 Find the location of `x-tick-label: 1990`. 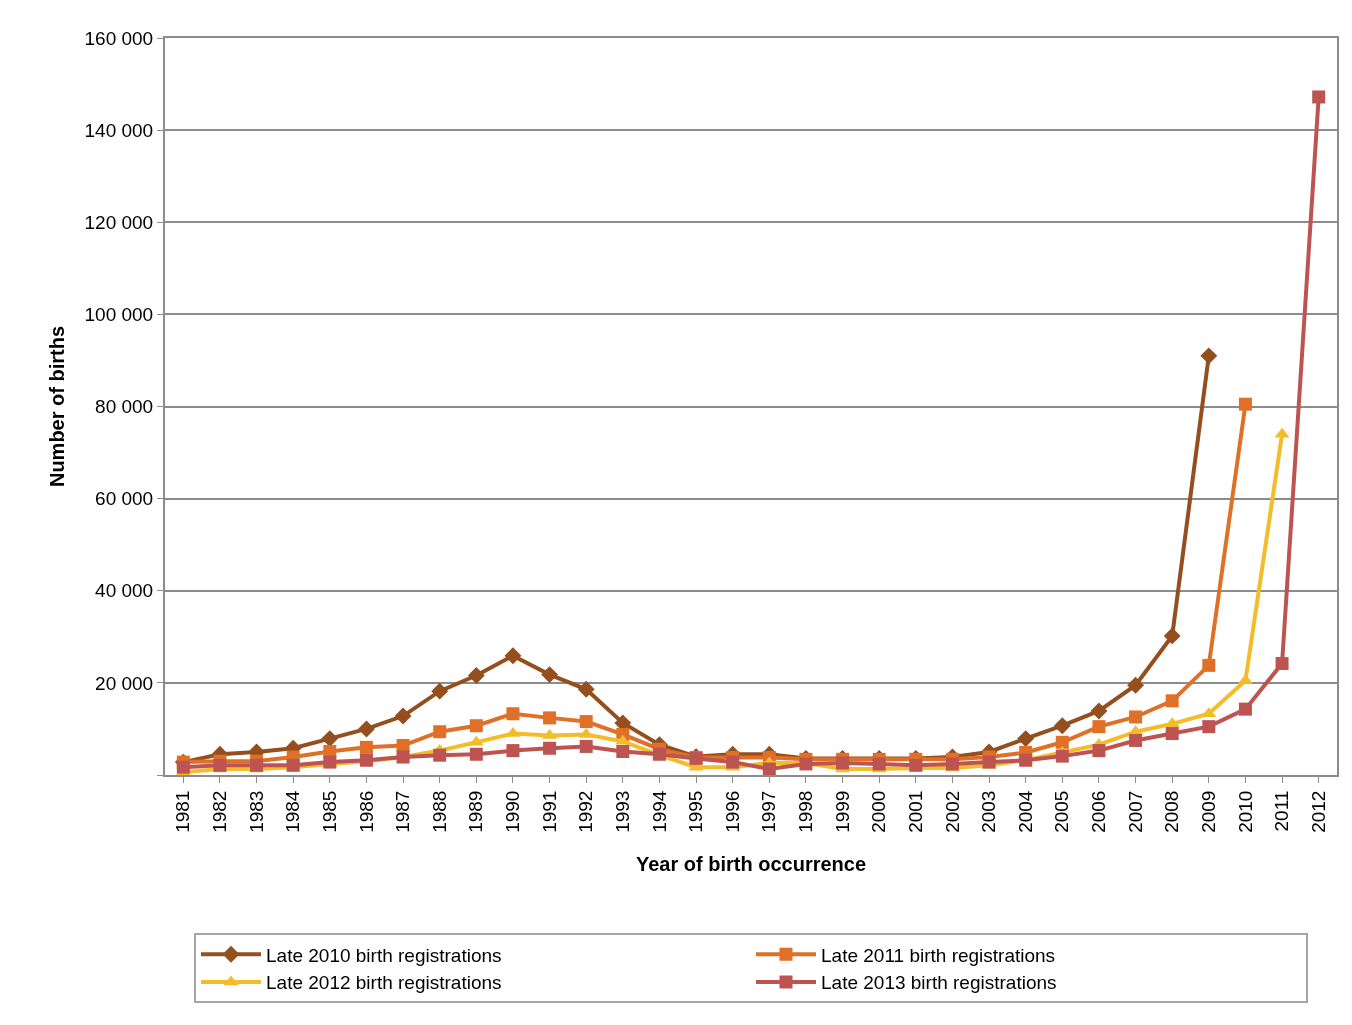

x-tick-label: 1990 is located at coordinates (513, 811).